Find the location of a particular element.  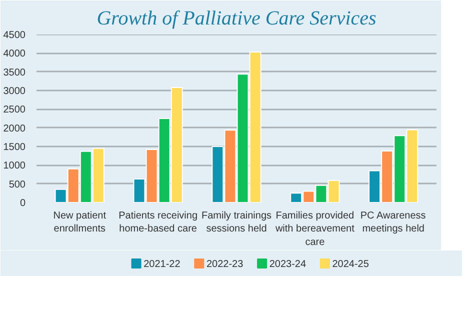

x-tick-label: Family trainings sessions held is located at coordinates (236, 222).